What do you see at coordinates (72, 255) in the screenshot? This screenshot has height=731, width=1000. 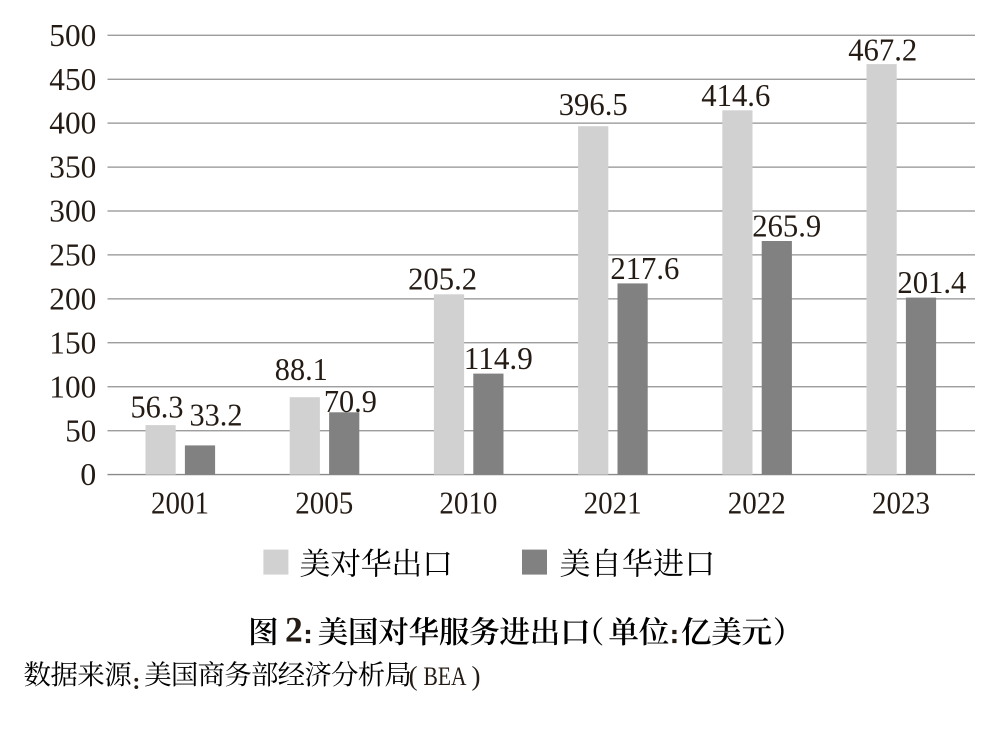 I see `svg-text: 250` at bounding box center [72, 255].